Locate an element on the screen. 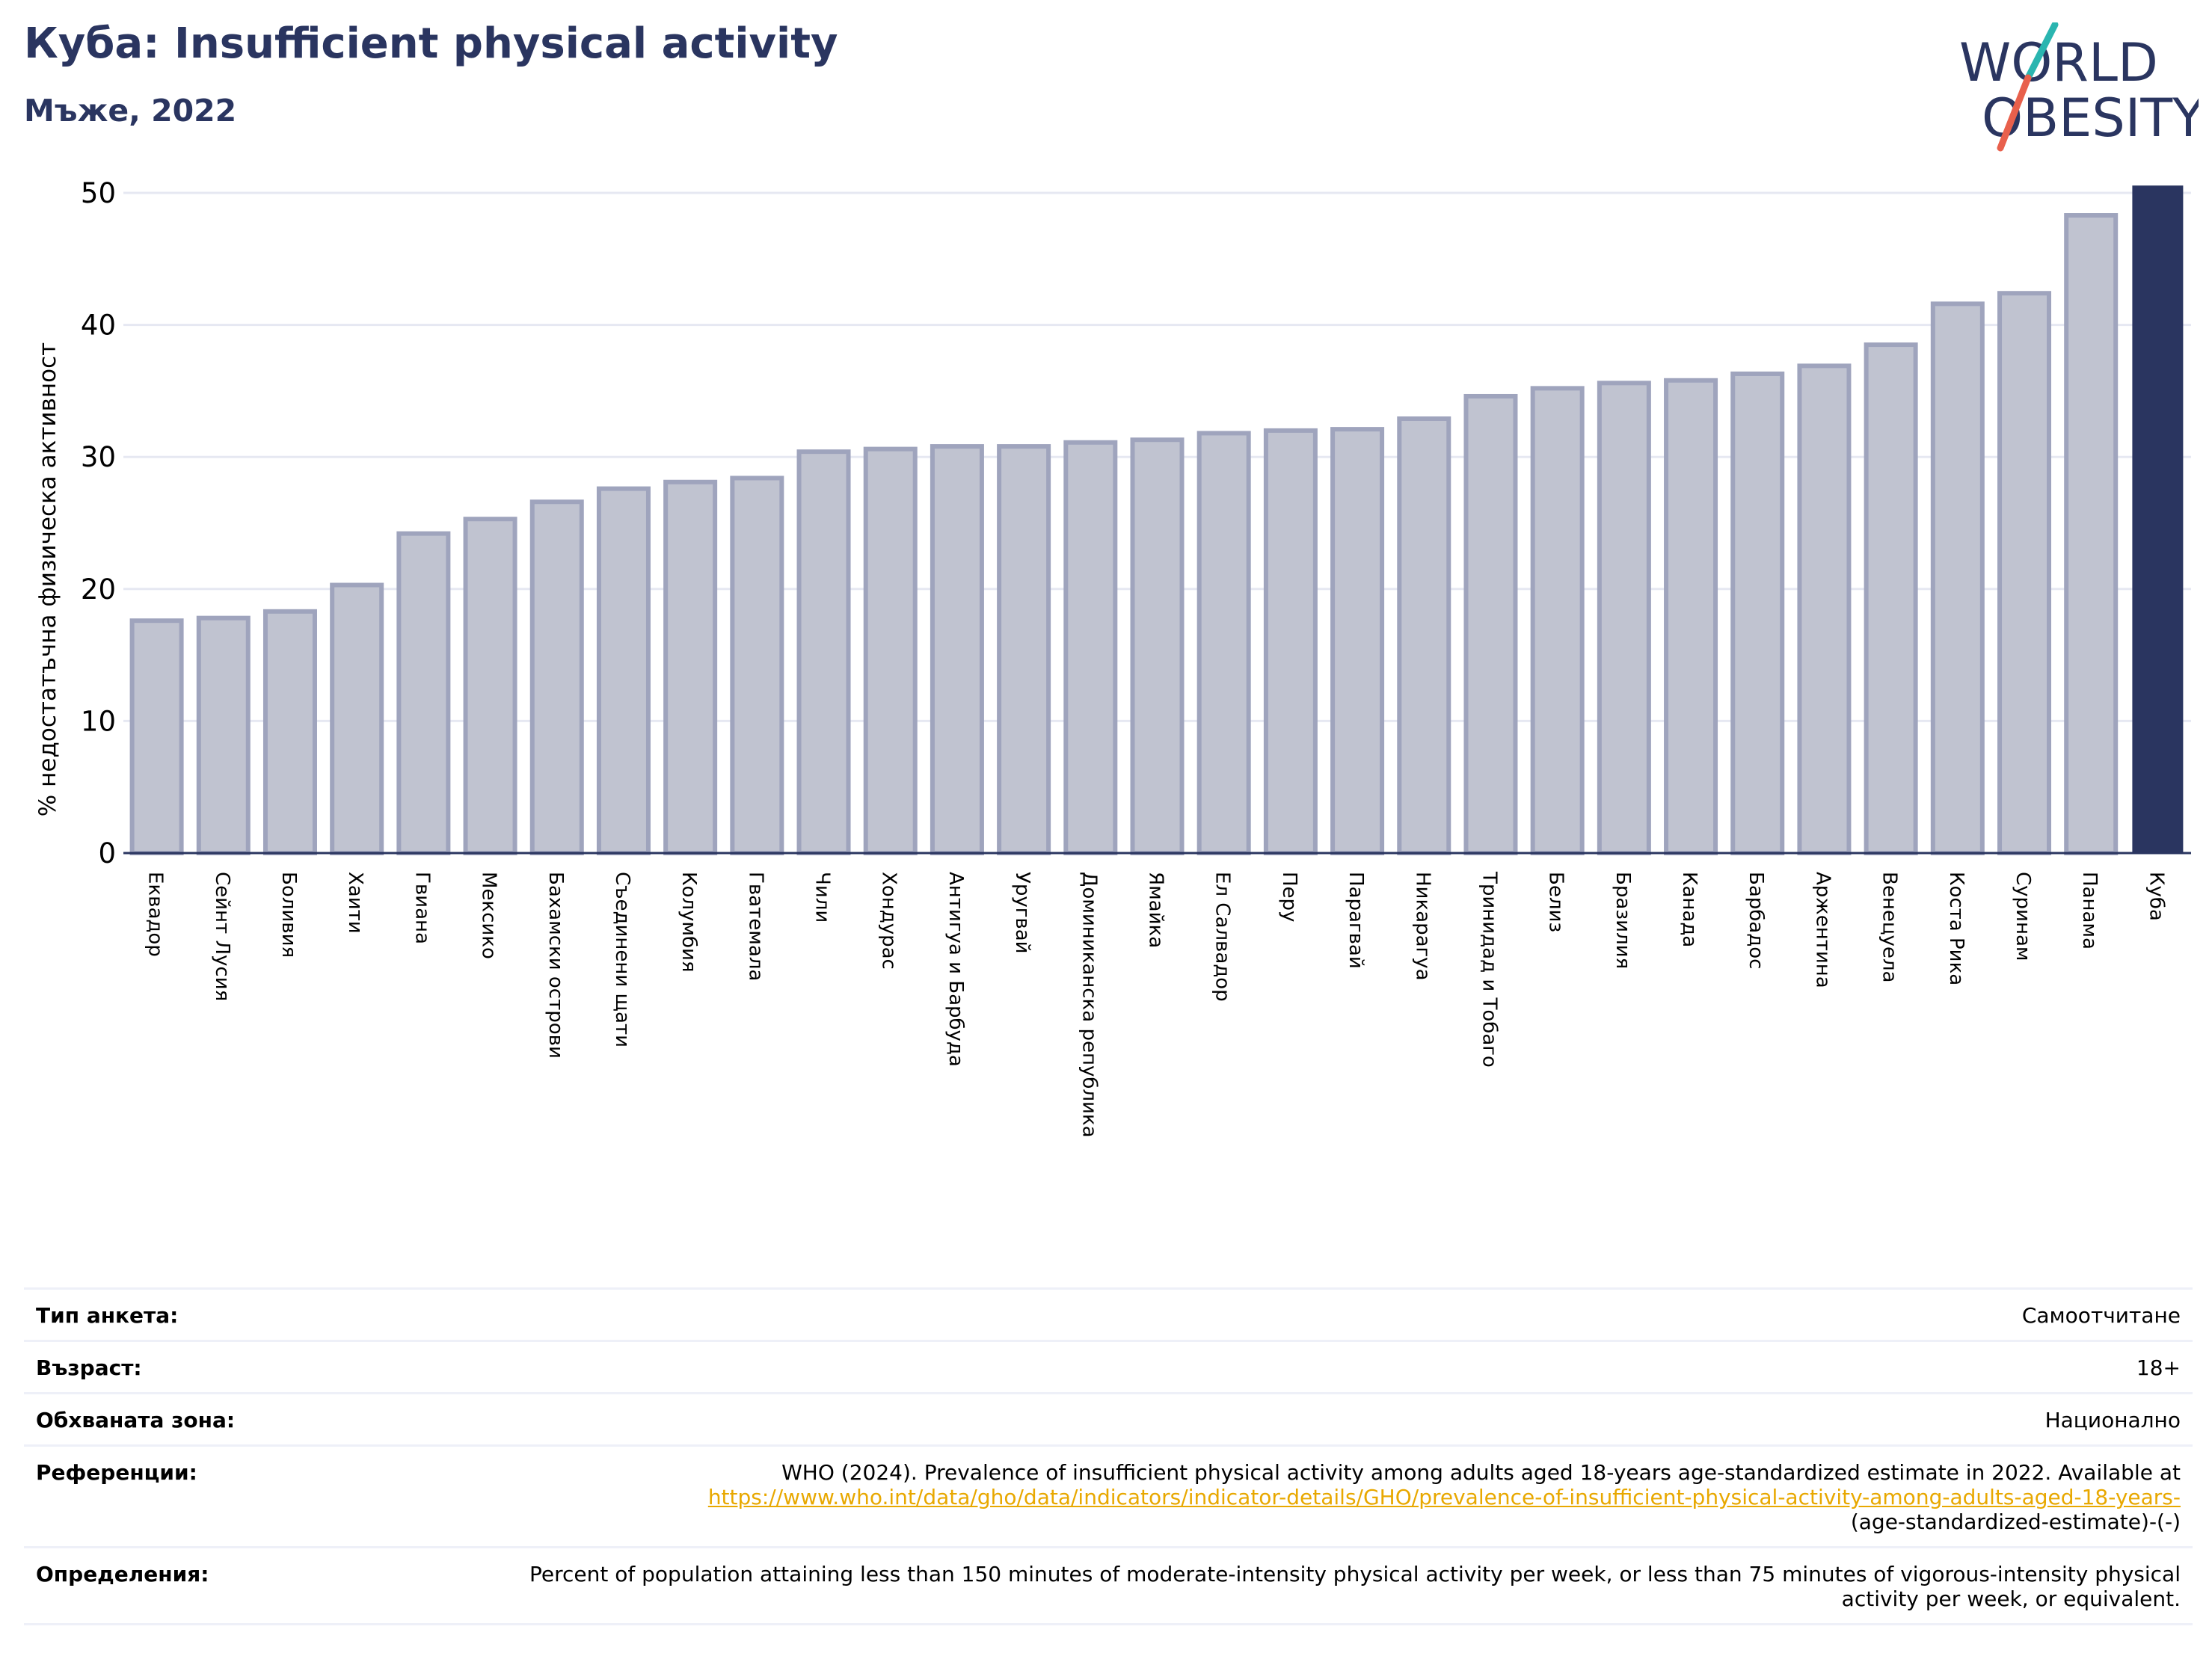  x-tick-label: Доминиканска република is located at coordinates (1089, 1005).